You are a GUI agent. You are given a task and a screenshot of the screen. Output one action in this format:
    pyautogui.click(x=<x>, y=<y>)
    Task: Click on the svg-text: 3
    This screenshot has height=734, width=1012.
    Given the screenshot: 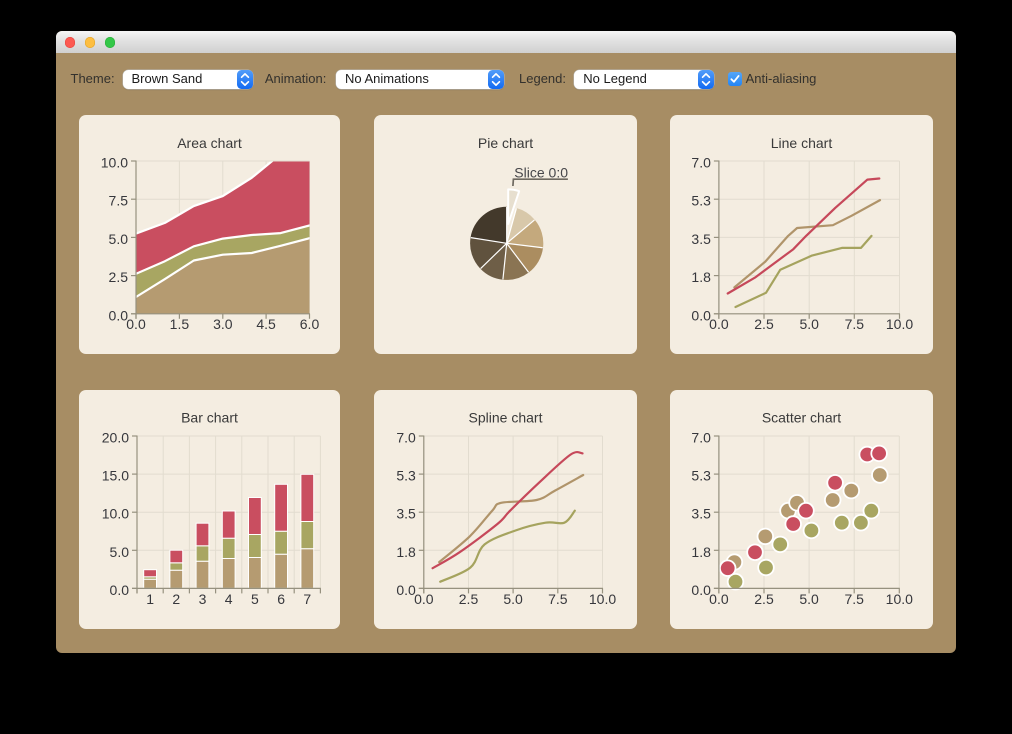 What is the action you would take?
    pyautogui.click(x=203, y=599)
    